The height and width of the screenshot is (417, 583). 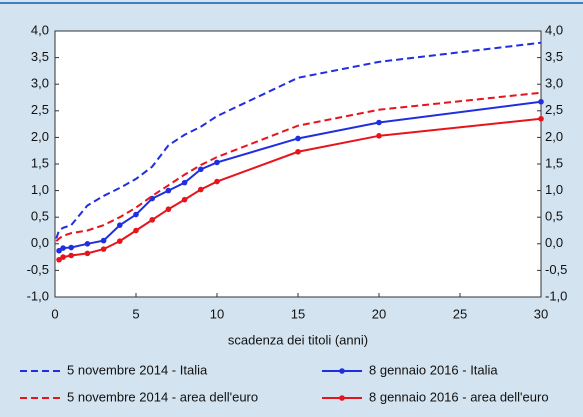 I want to click on y-tick-label: 2,5, so click(x=40, y=109).